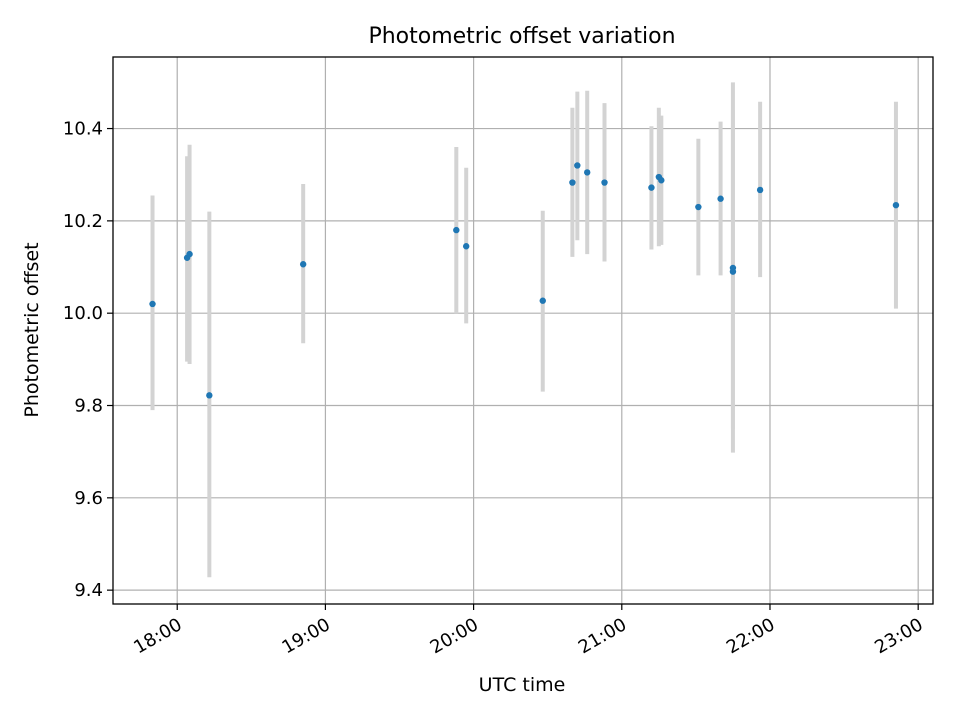 This screenshot has width=960, height=720. What do you see at coordinates (454, 636) in the screenshot?
I see `x-tick-label: 20:00` at bounding box center [454, 636].